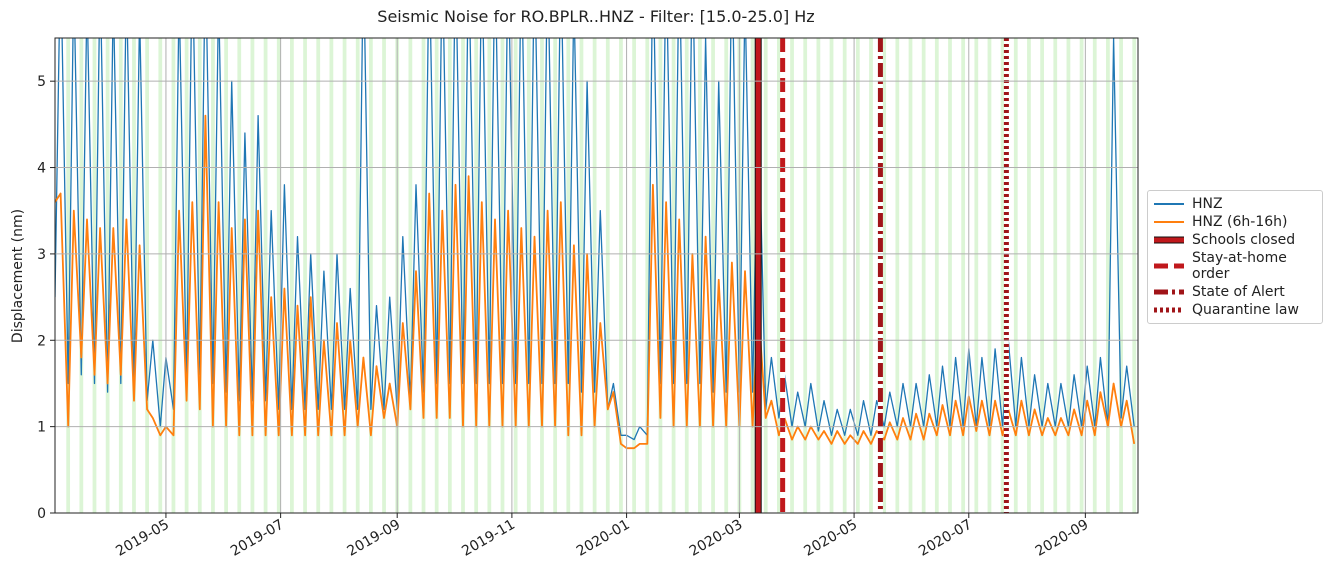 This screenshot has height=572, width=1328. Describe the element at coordinates (18, 276) in the screenshot. I see `y-axis-label: Displacement (nm)` at that location.